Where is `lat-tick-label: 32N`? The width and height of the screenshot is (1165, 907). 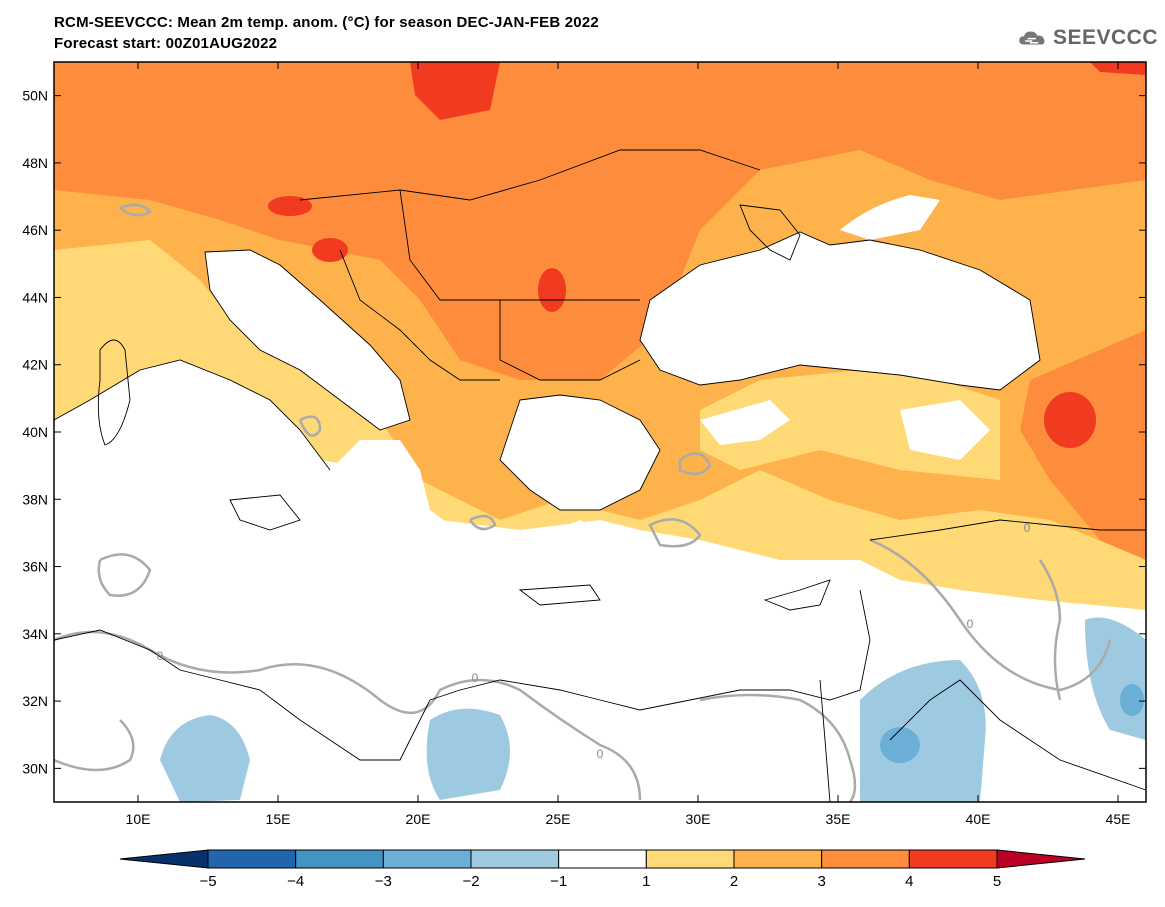
lat-tick-label: 32N is located at coordinates (35, 701).